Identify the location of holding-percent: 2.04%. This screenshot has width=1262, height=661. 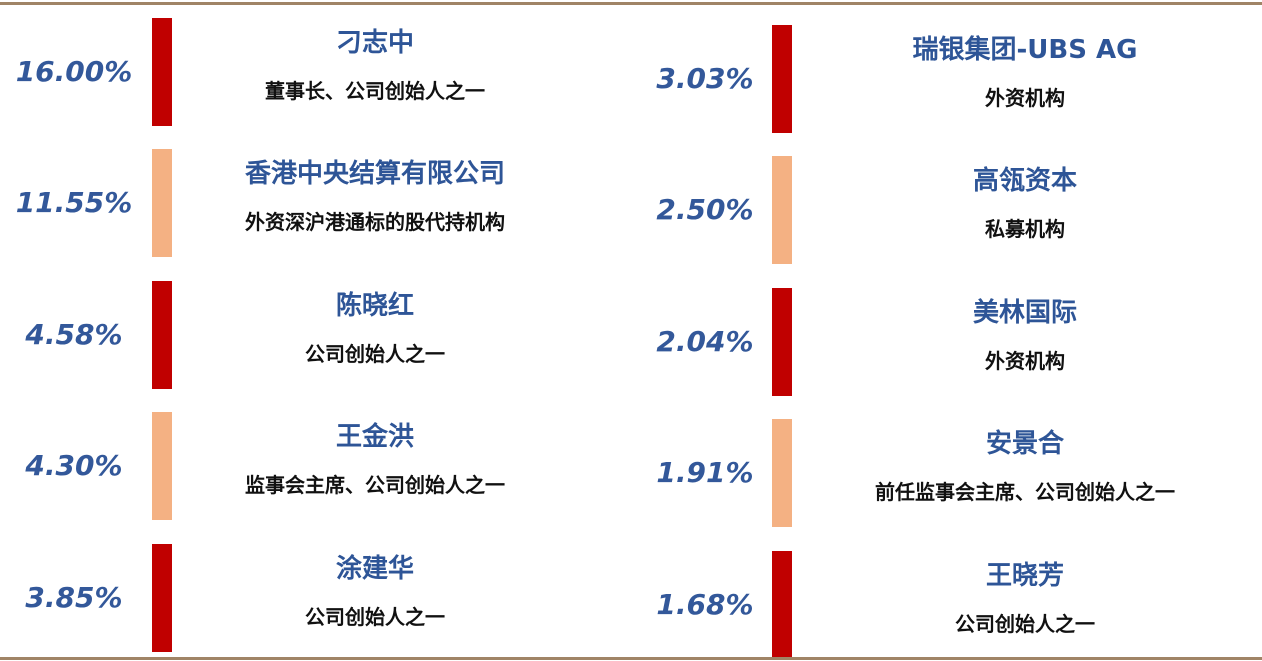
(705, 341).